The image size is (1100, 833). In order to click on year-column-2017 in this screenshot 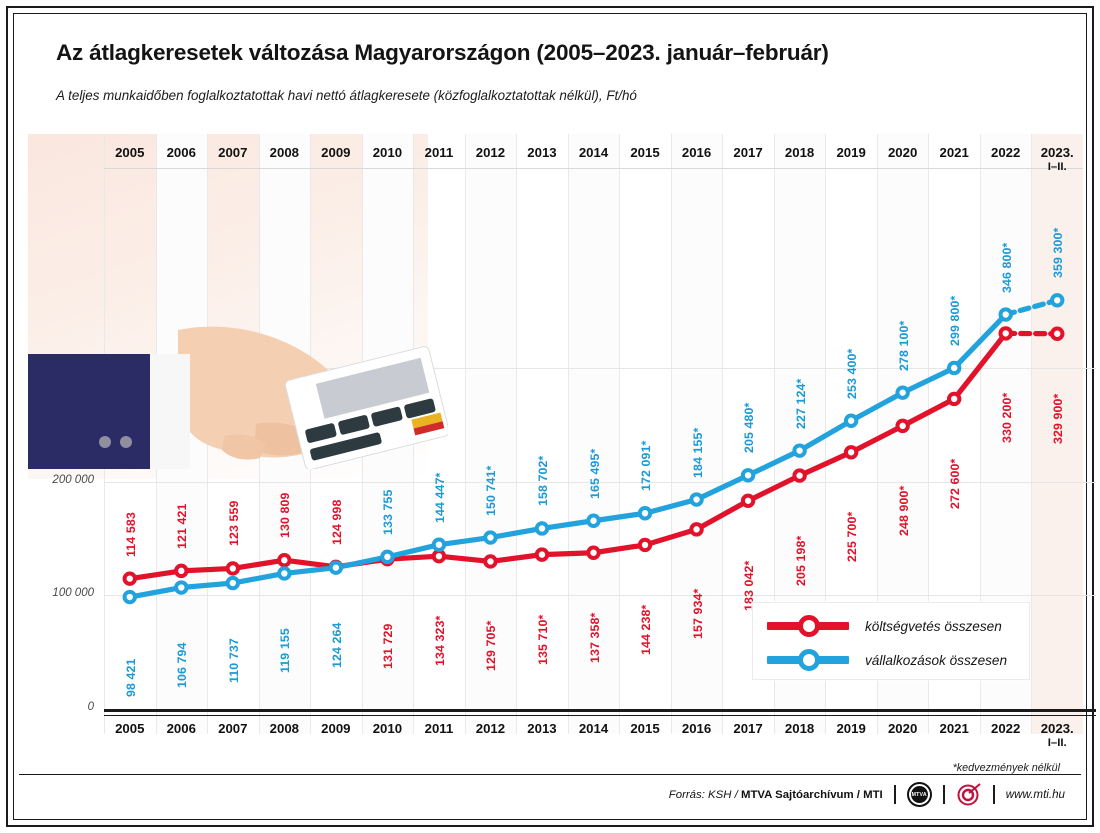, I will do `click(748, 434)`.